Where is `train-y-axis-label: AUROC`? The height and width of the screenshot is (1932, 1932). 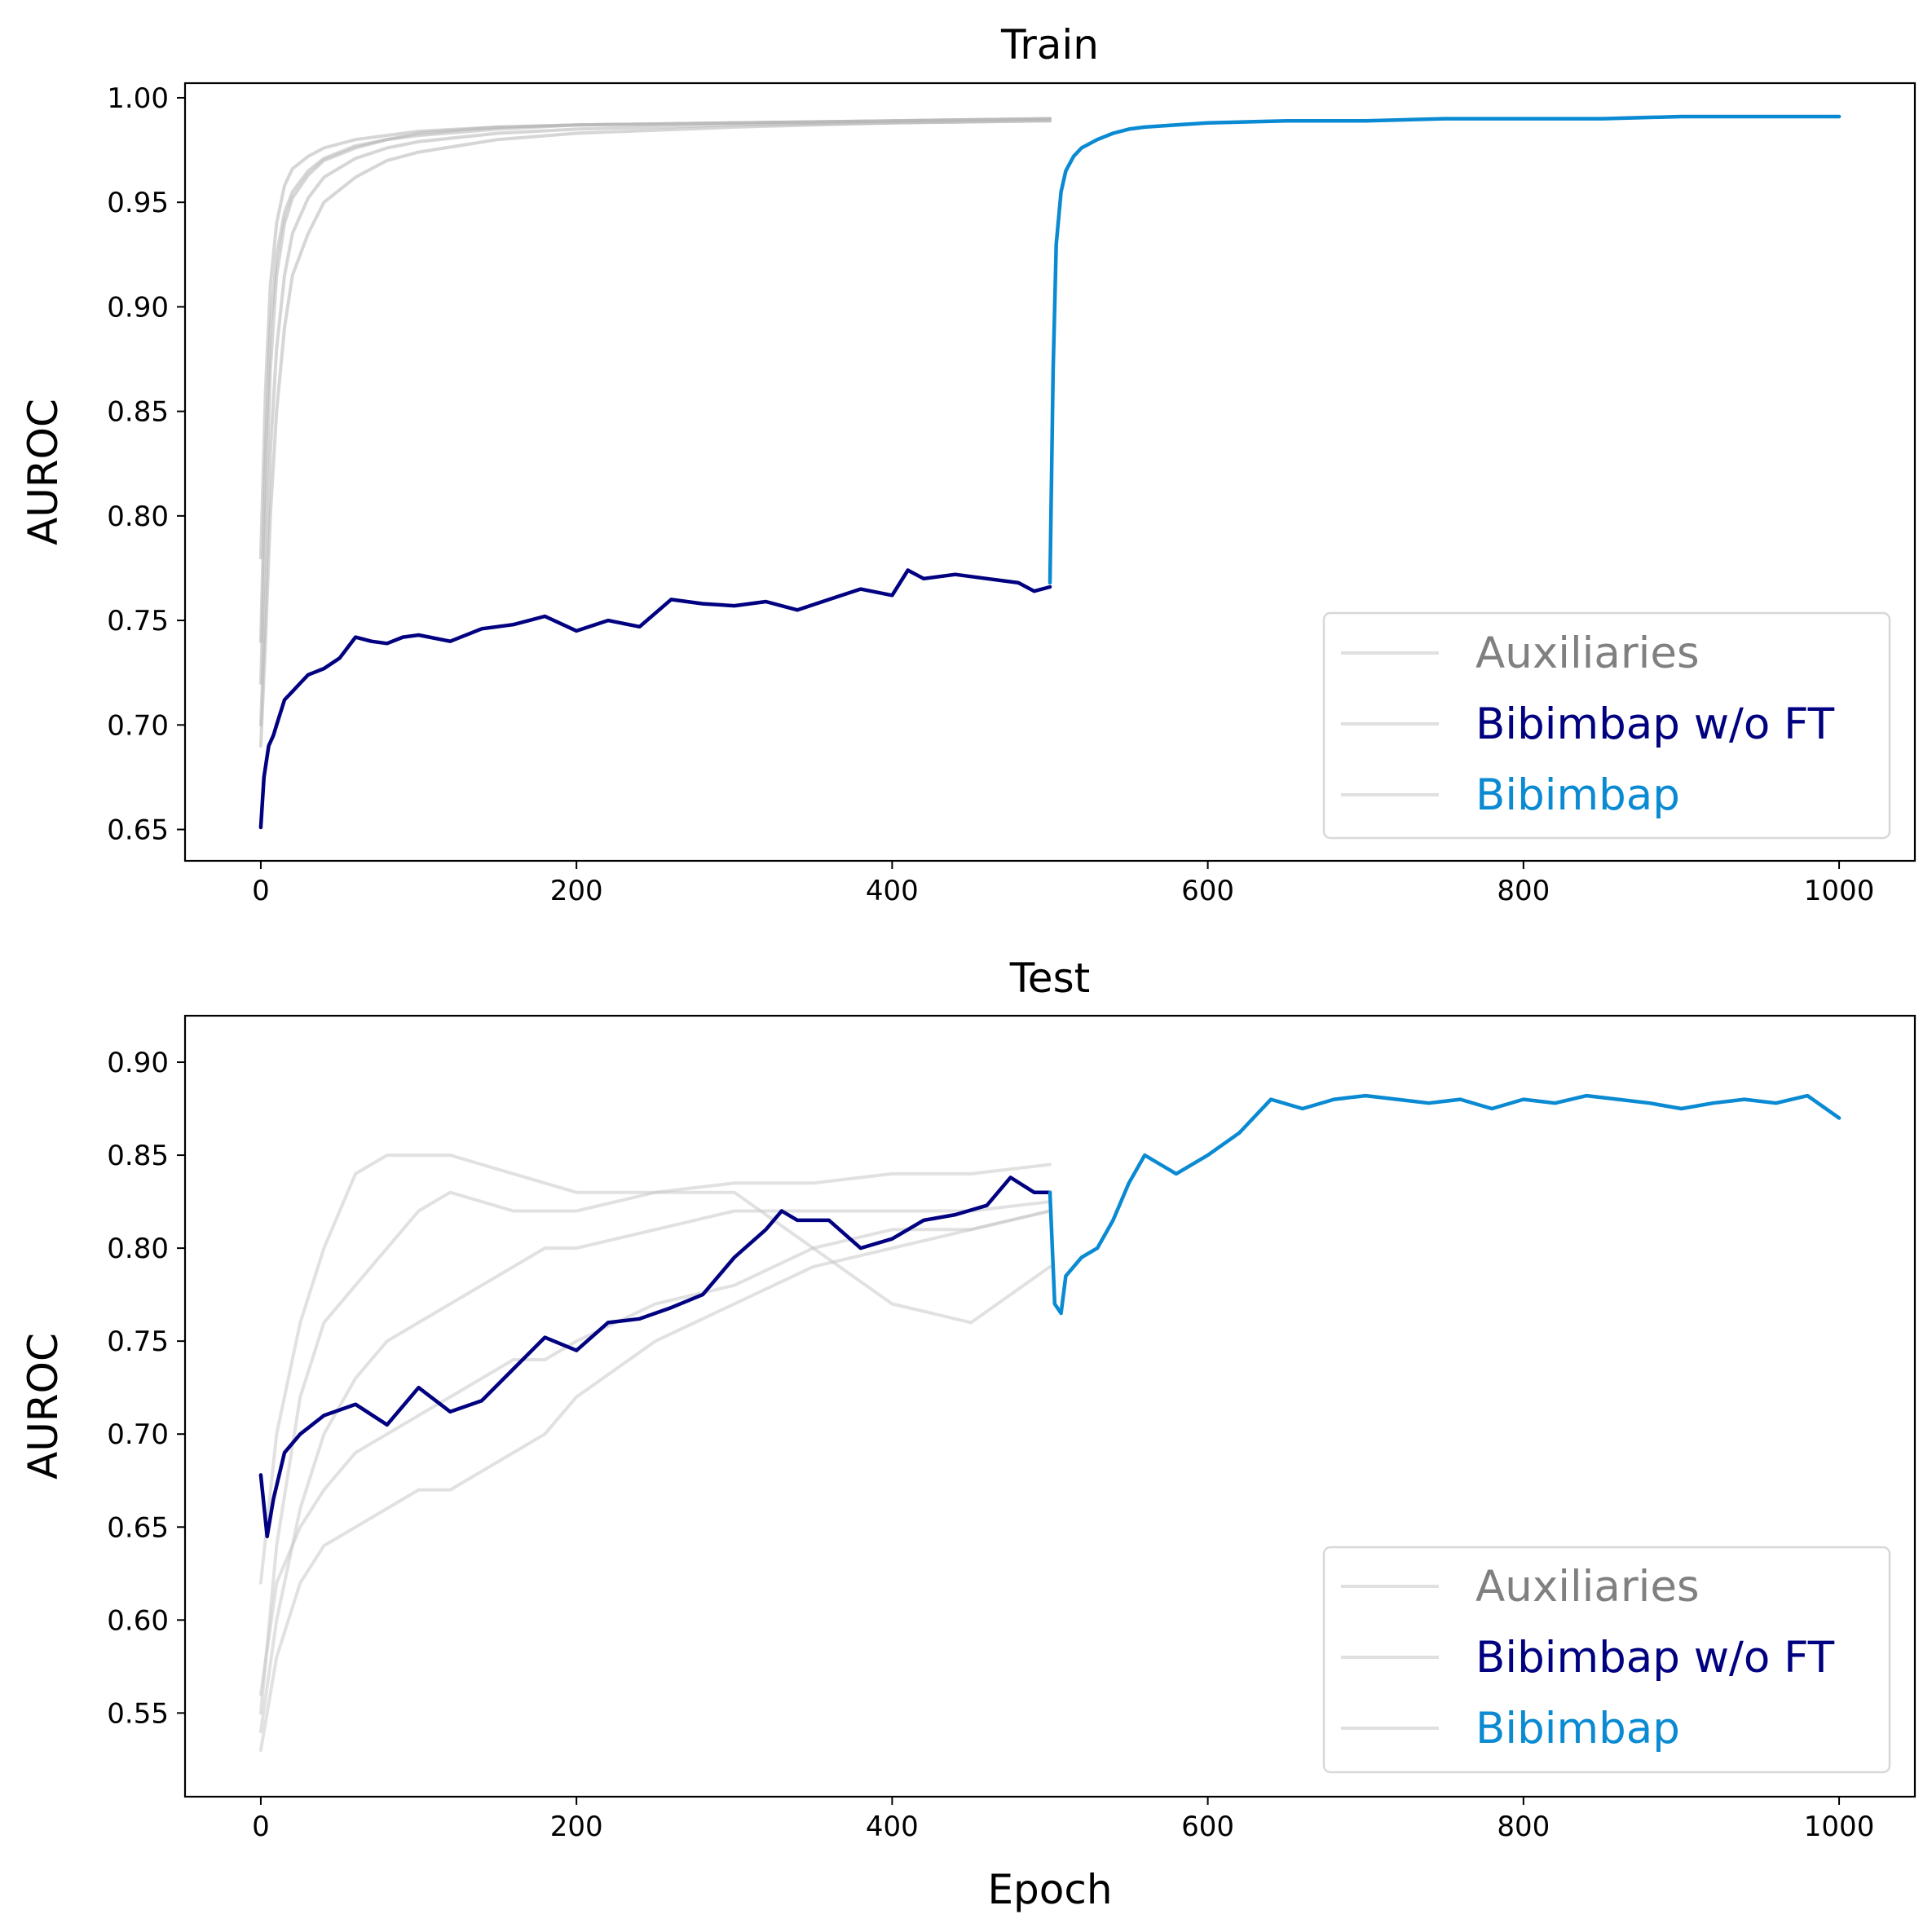 train-y-axis-label: AUROC is located at coordinates (43, 472).